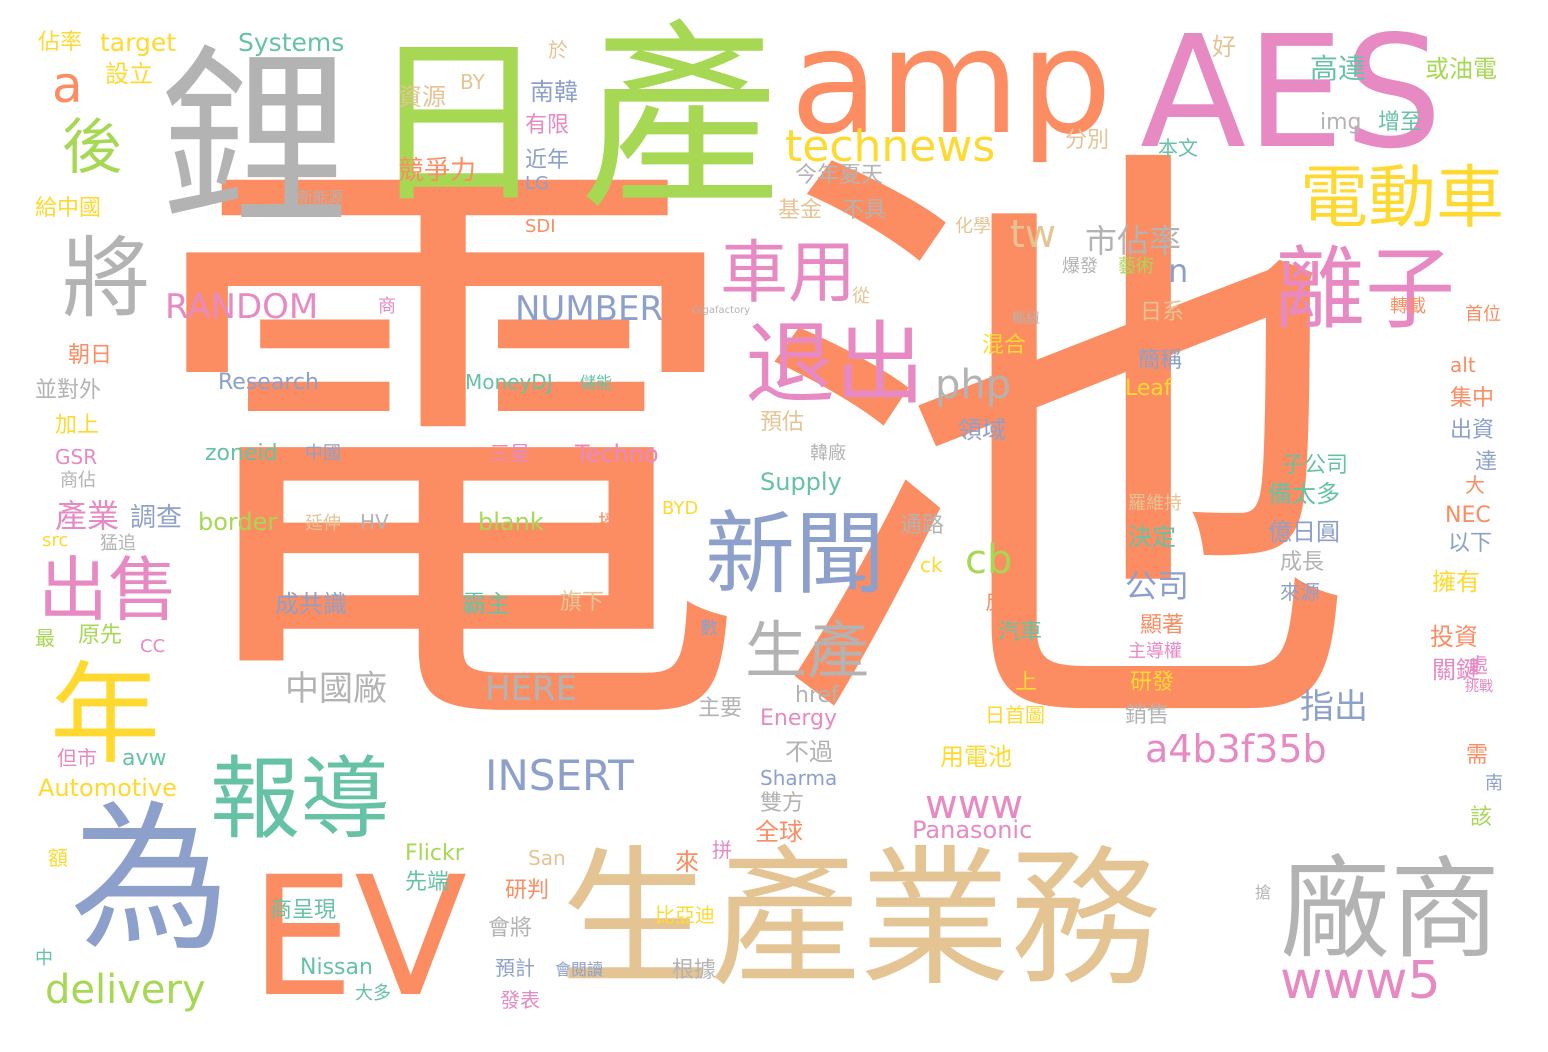 This screenshot has height=1052, width=1548. What do you see at coordinates (1456, 582) in the screenshot?
I see `word: 擁有` at bounding box center [1456, 582].